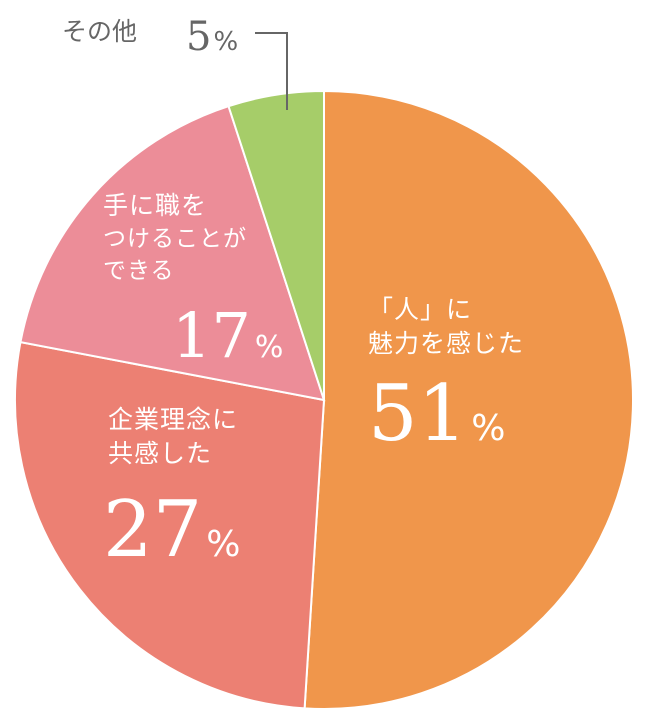 This screenshot has width=650, height=714. Describe the element at coordinates (99, 31) in the screenshot. I see `slice-label-5: その他` at that location.